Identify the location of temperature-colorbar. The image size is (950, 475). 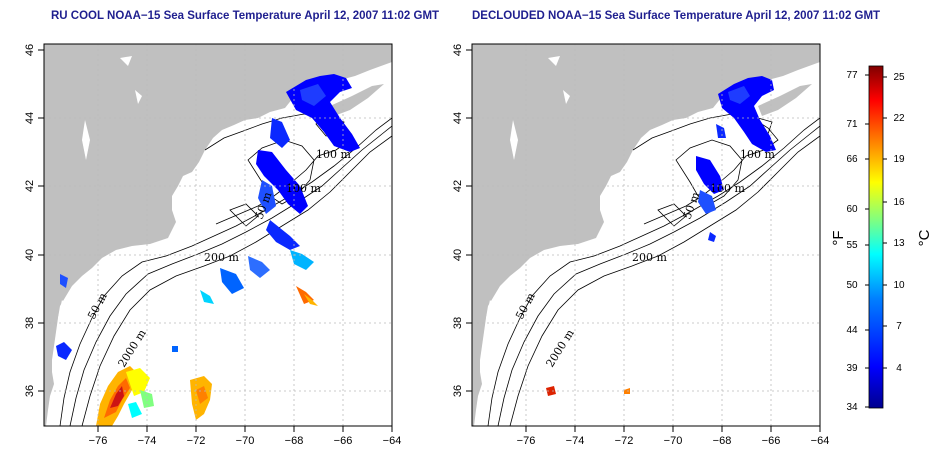
(876, 237).